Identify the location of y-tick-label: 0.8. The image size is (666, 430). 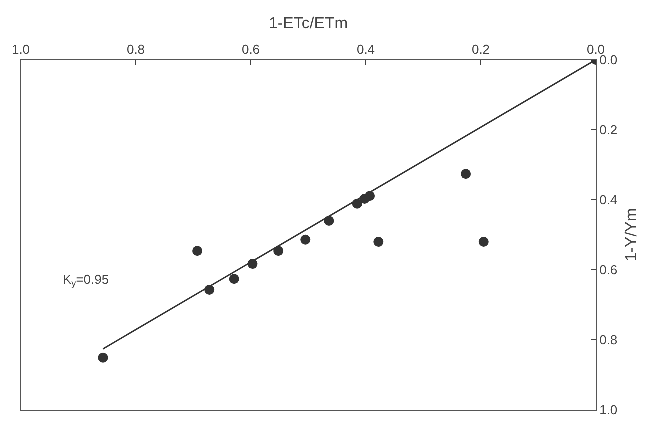
(609, 340).